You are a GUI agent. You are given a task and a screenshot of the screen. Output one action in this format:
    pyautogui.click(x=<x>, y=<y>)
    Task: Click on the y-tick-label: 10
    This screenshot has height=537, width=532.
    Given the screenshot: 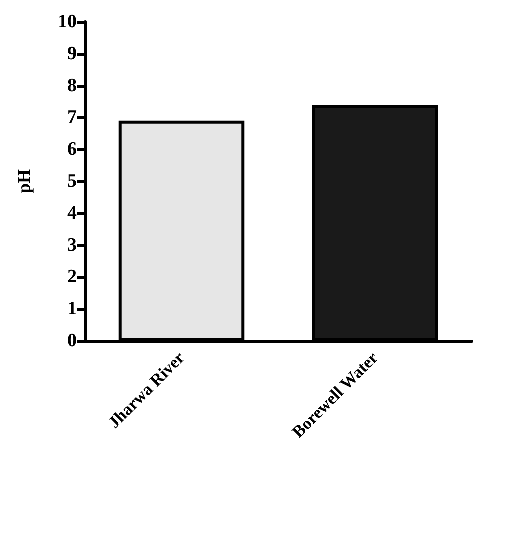 What is the action you would take?
    pyautogui.click(x=67, y=22)
    